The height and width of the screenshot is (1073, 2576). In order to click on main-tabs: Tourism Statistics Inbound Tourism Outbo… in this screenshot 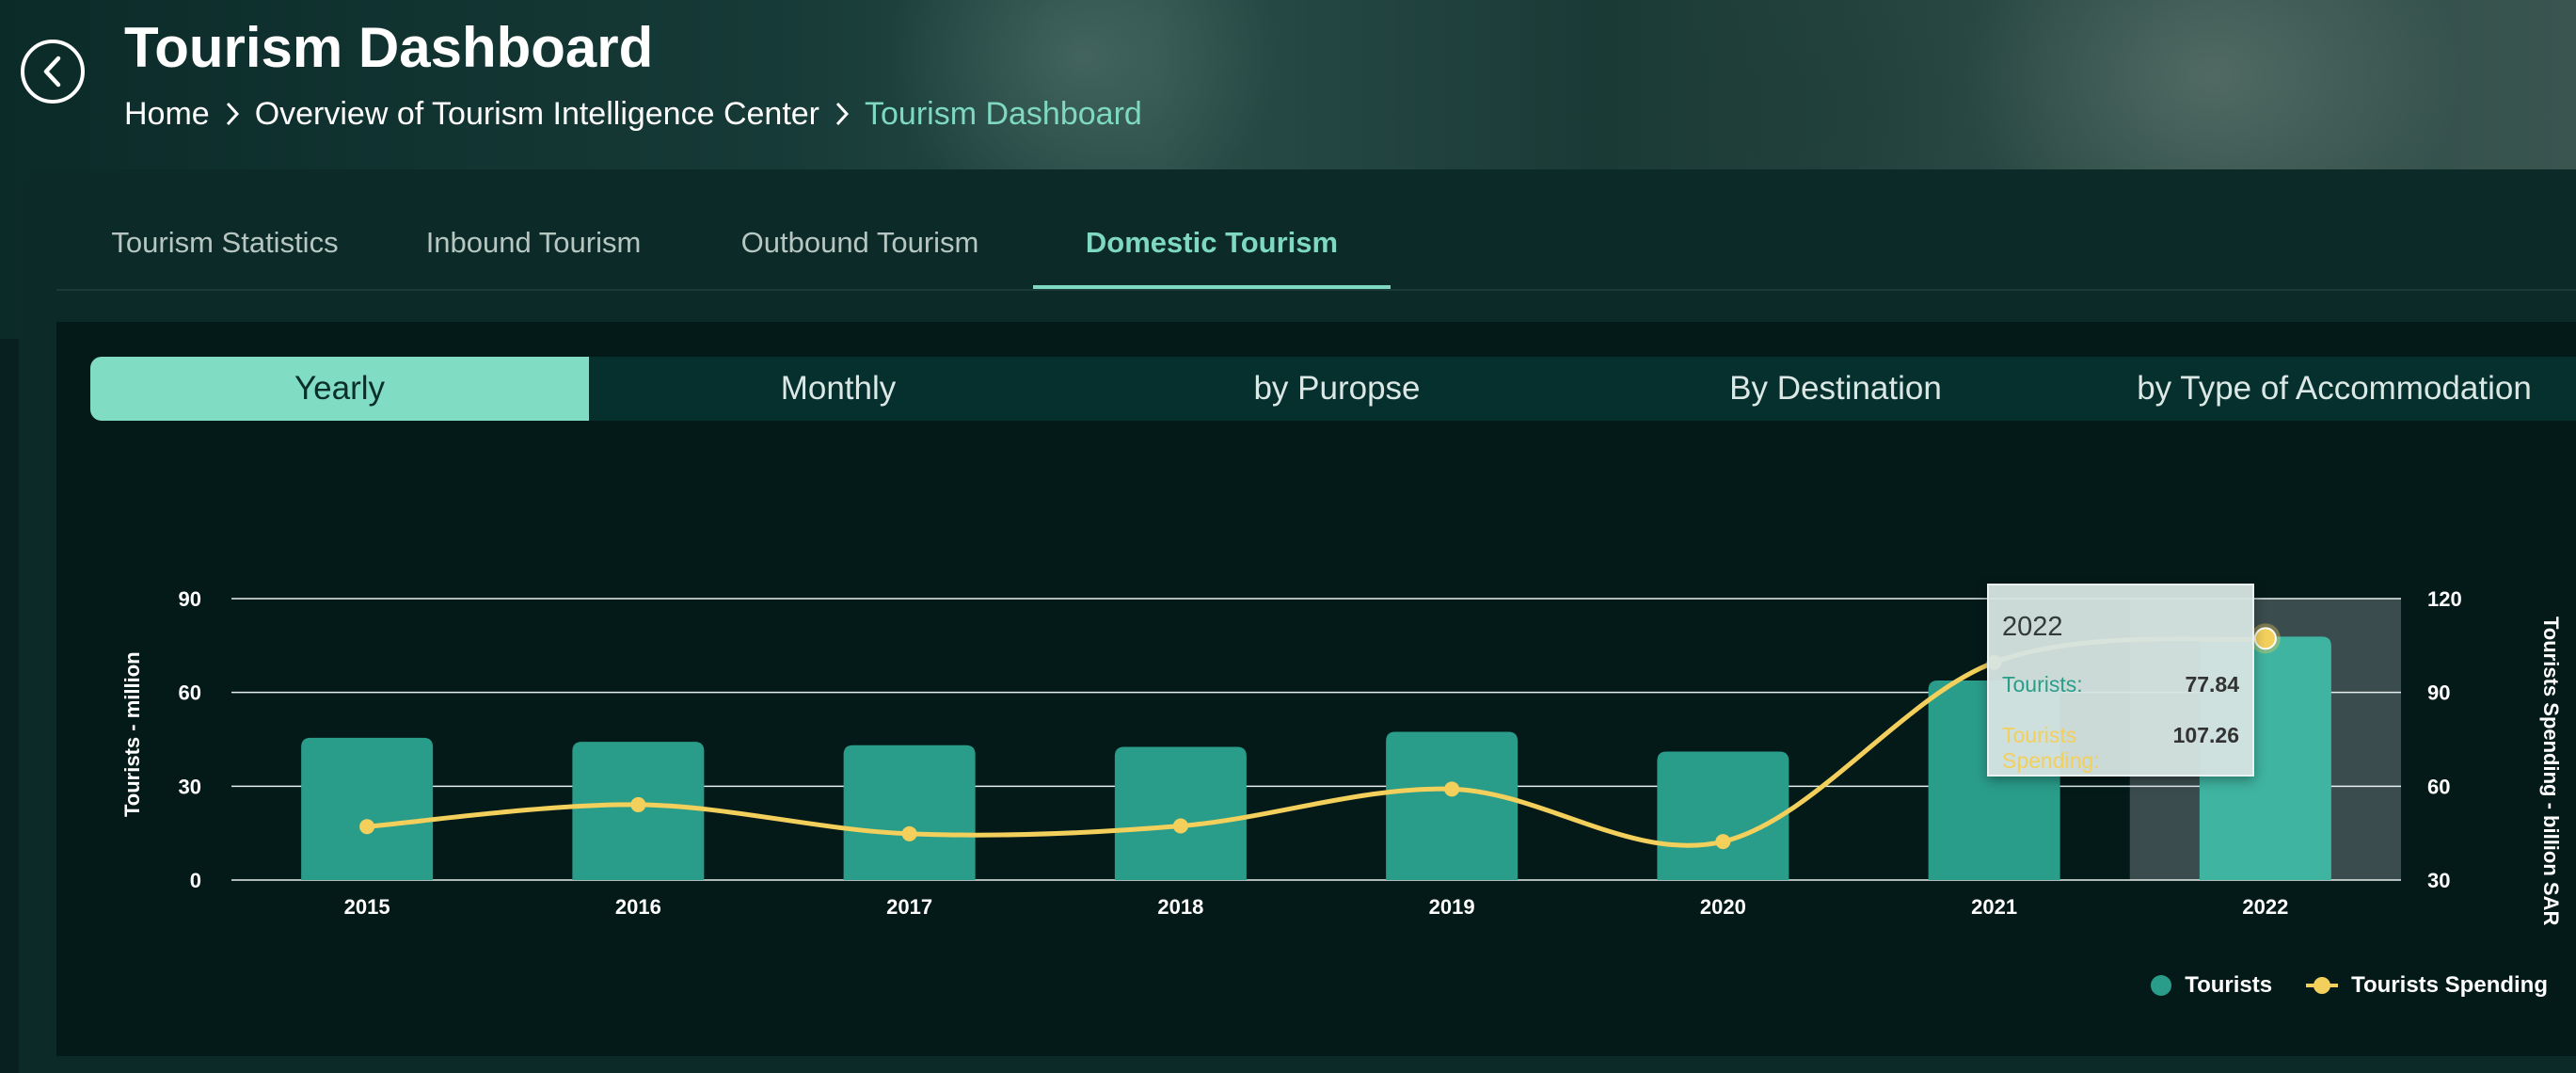, I will do `click(1316, 246)`.